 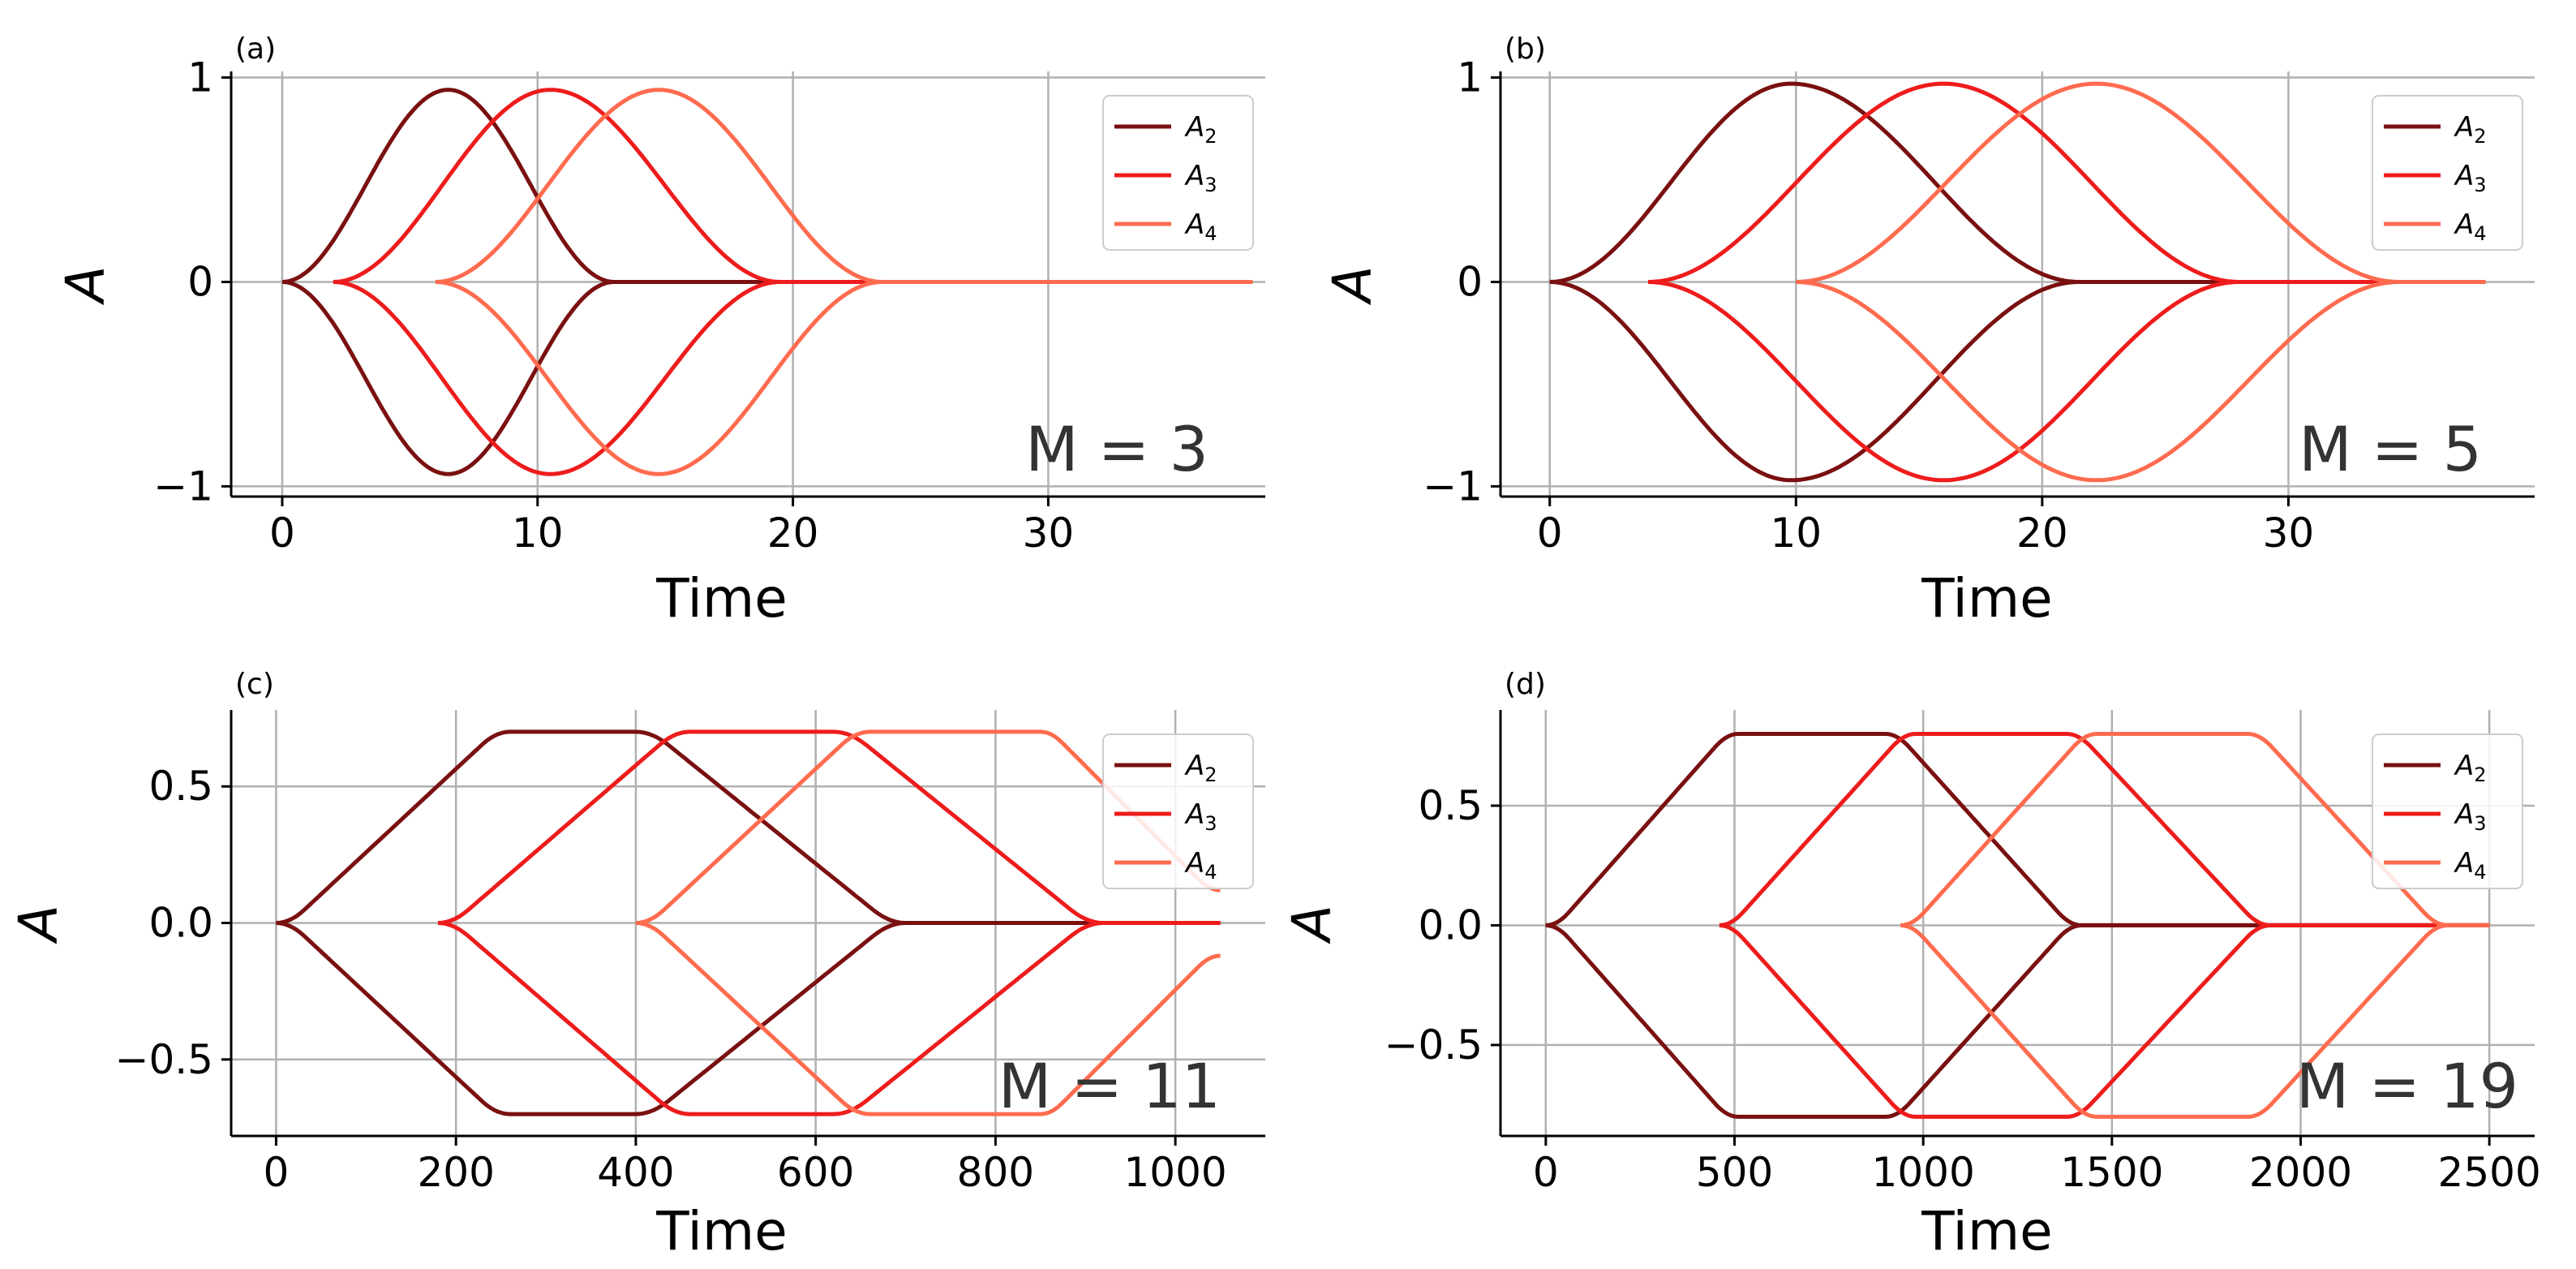 I want to click on legend-label-a2: A2, so click(x=2470, y=768).